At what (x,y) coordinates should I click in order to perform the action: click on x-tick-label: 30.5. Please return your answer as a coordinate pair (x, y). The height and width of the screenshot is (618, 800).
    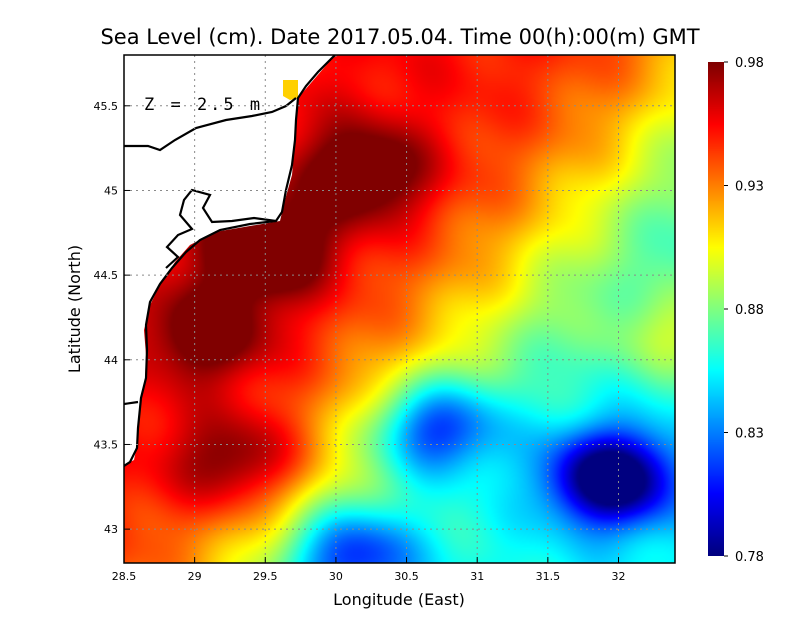
    Looking at the image, I should click on (406, 576).